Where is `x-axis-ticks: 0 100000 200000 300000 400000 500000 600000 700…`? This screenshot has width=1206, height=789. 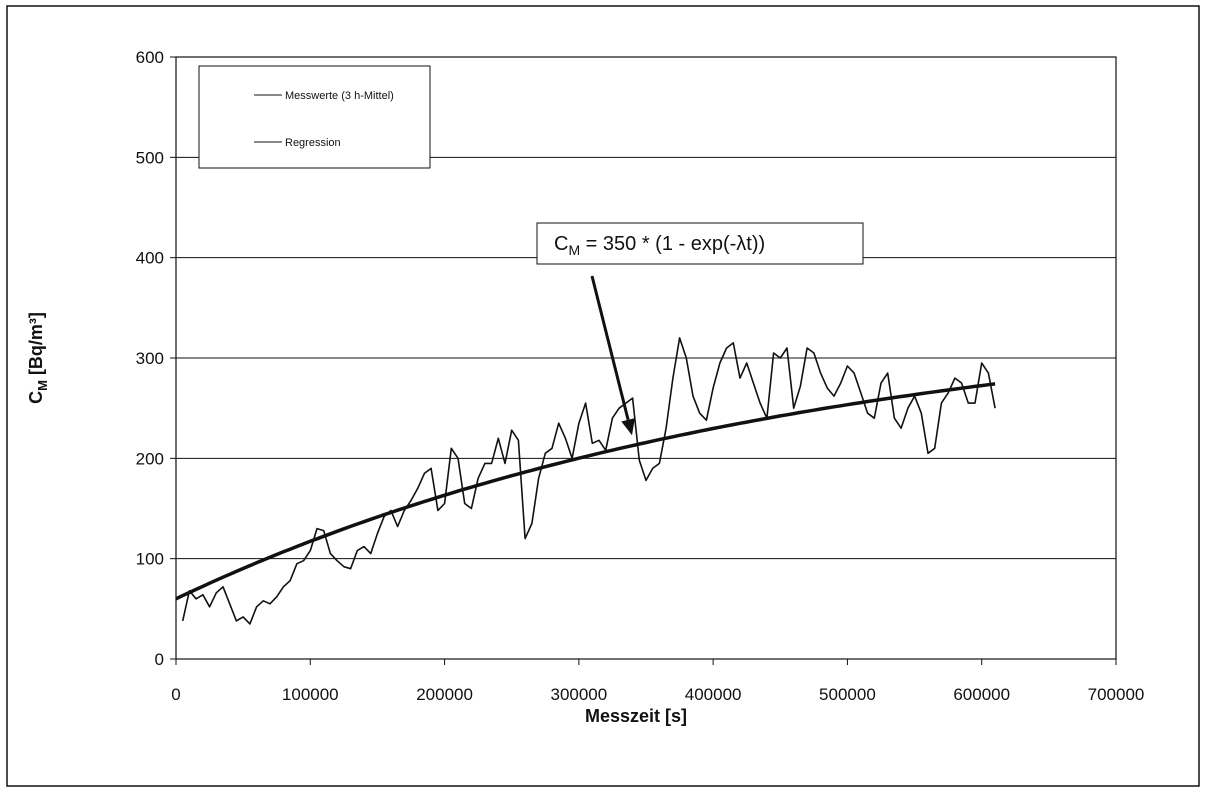
x-axis-ticks: 0 100000 200000 300000 400000 500000 600000 700… is located at coordinates (657, 681).